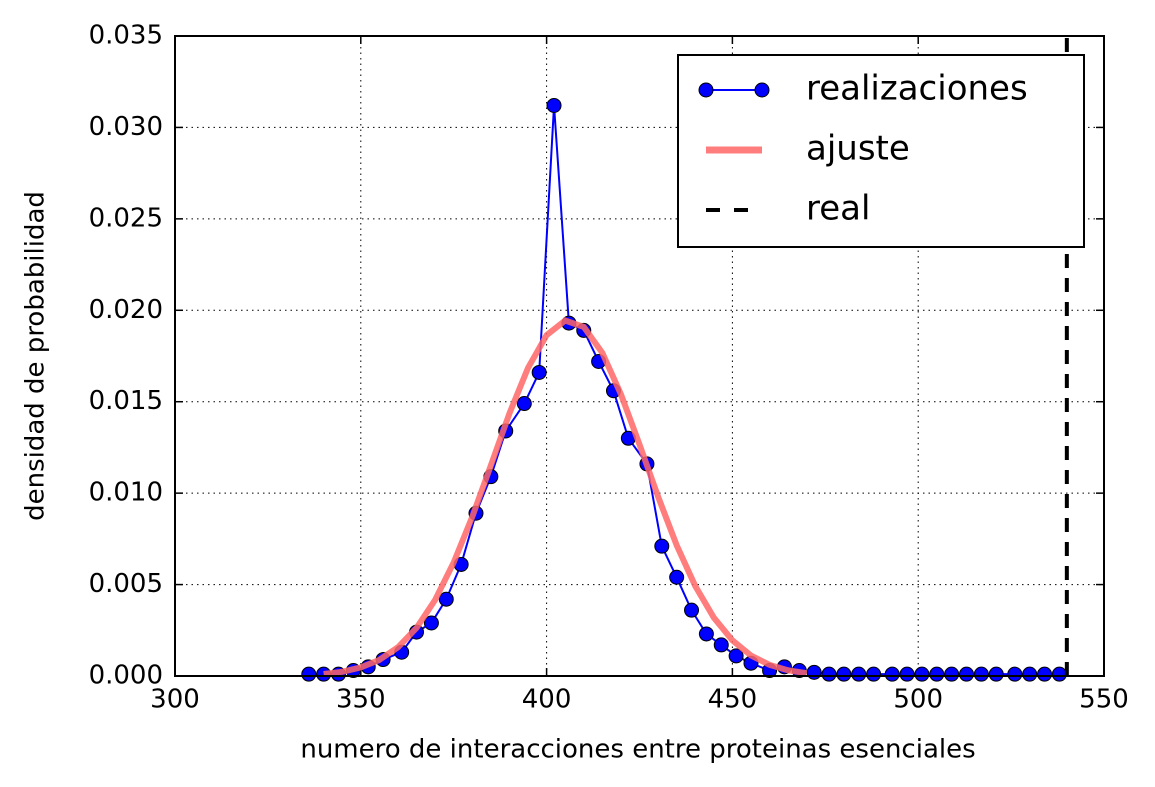  What do you see at coordinates (126, 584) in the screenshot?
I see `y-tick-label: 0.005` at bounding box center [126, 584].